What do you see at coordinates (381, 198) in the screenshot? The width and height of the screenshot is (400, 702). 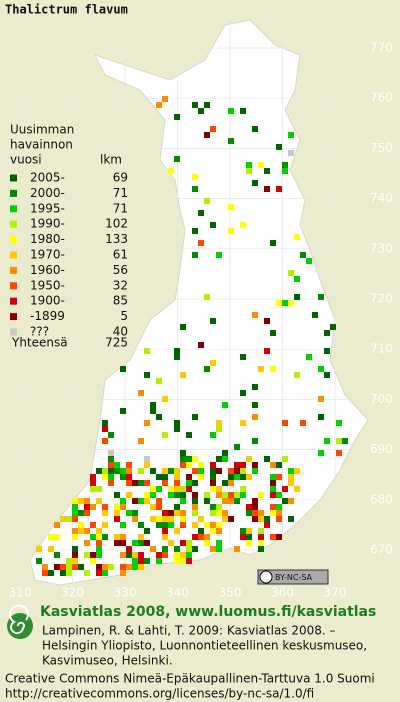 I see `grid-y-label: 740` at bounding box center [381, 198].